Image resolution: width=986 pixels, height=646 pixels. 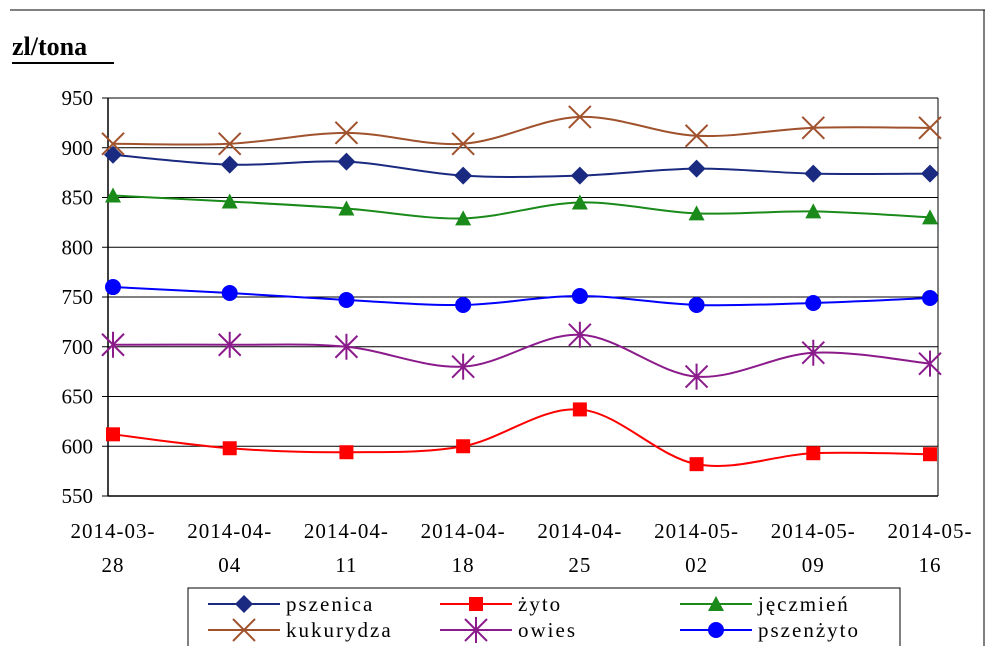 What do you see at coordinates (547, 630) in the screenshot?
I see `legend-label: owies` at bounding box center [547, 630].